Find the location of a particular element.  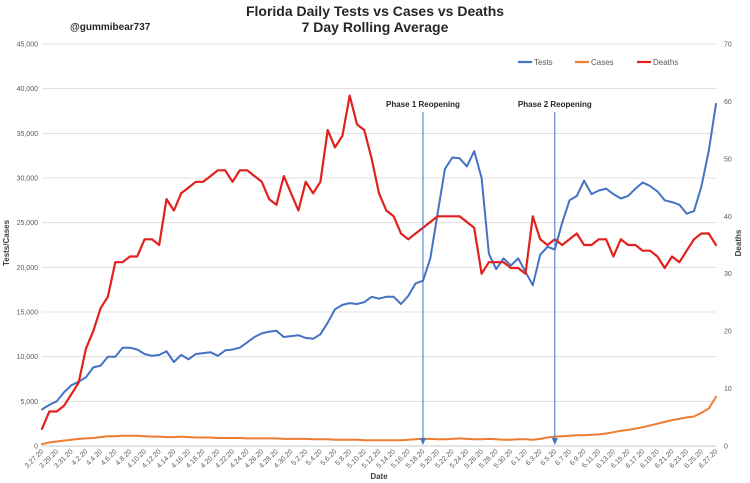

annotation-label: Phase 1 Reopening is located at coordinates (423, 104).